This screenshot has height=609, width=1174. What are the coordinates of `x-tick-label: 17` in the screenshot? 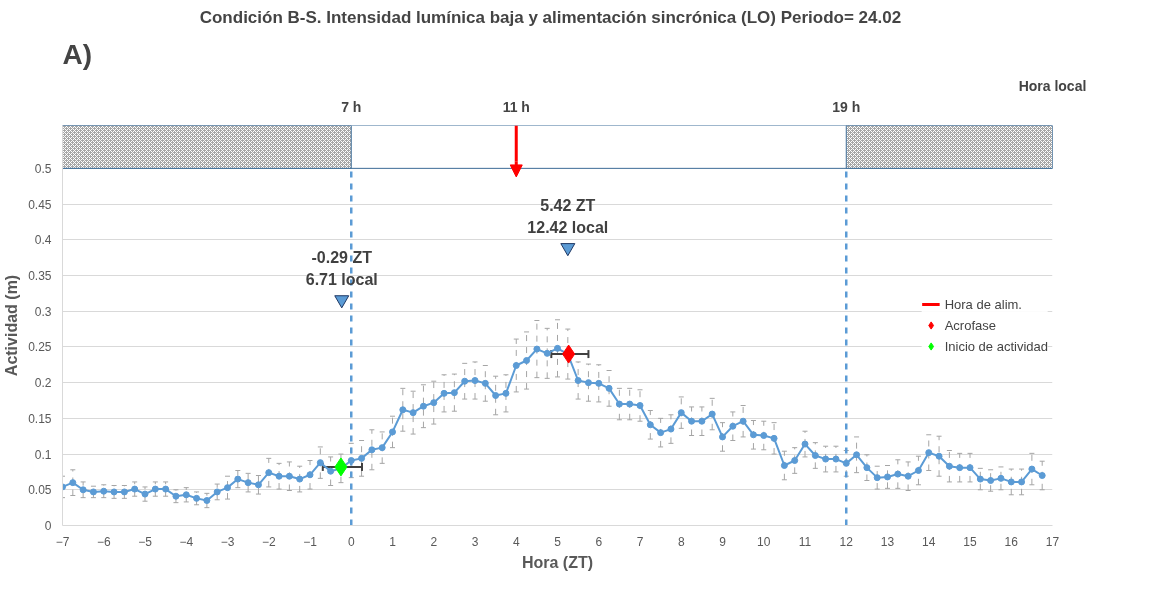 It's located at (1052, 541).